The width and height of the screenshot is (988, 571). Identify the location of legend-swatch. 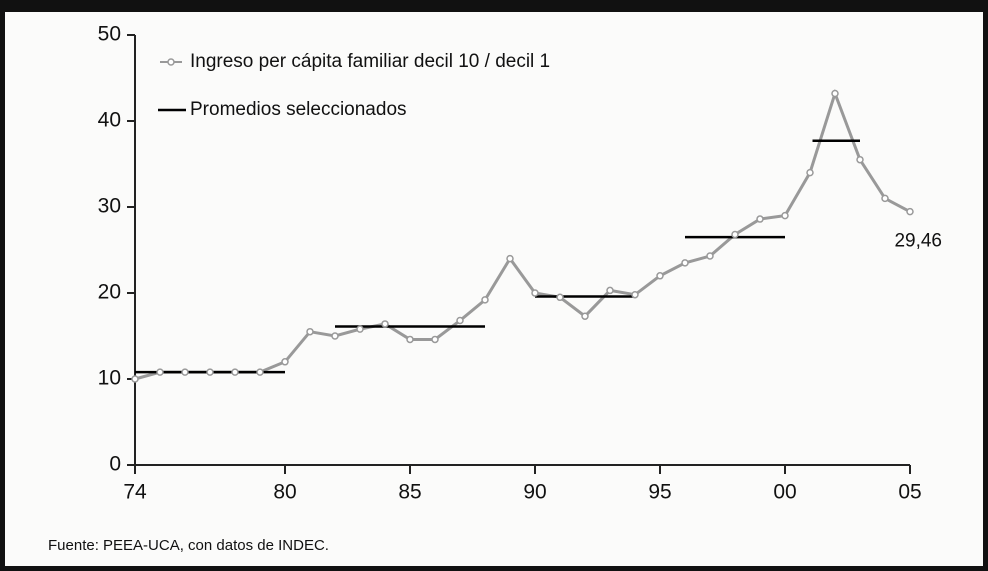
(171, 62).